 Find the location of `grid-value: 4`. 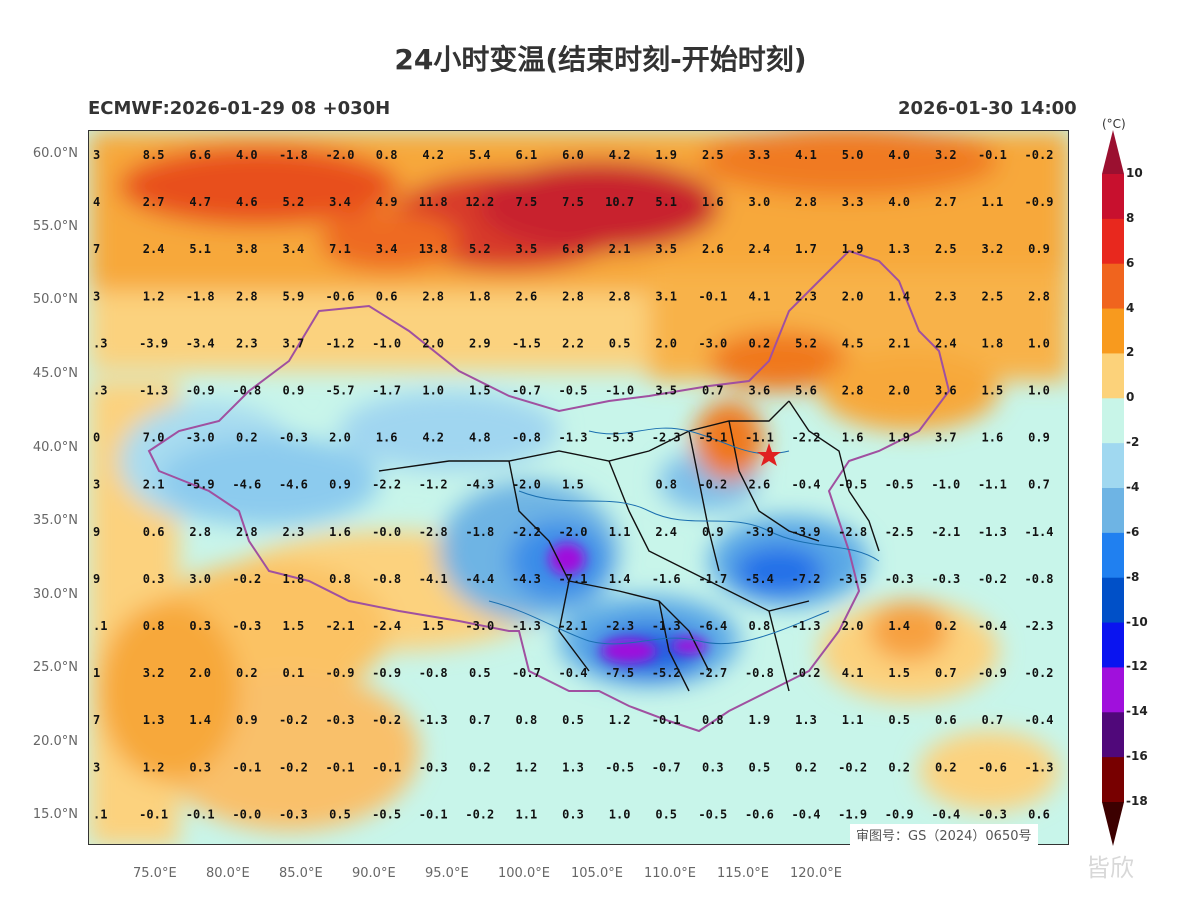

grid-value: 4 is located at coordinates (96, 202).